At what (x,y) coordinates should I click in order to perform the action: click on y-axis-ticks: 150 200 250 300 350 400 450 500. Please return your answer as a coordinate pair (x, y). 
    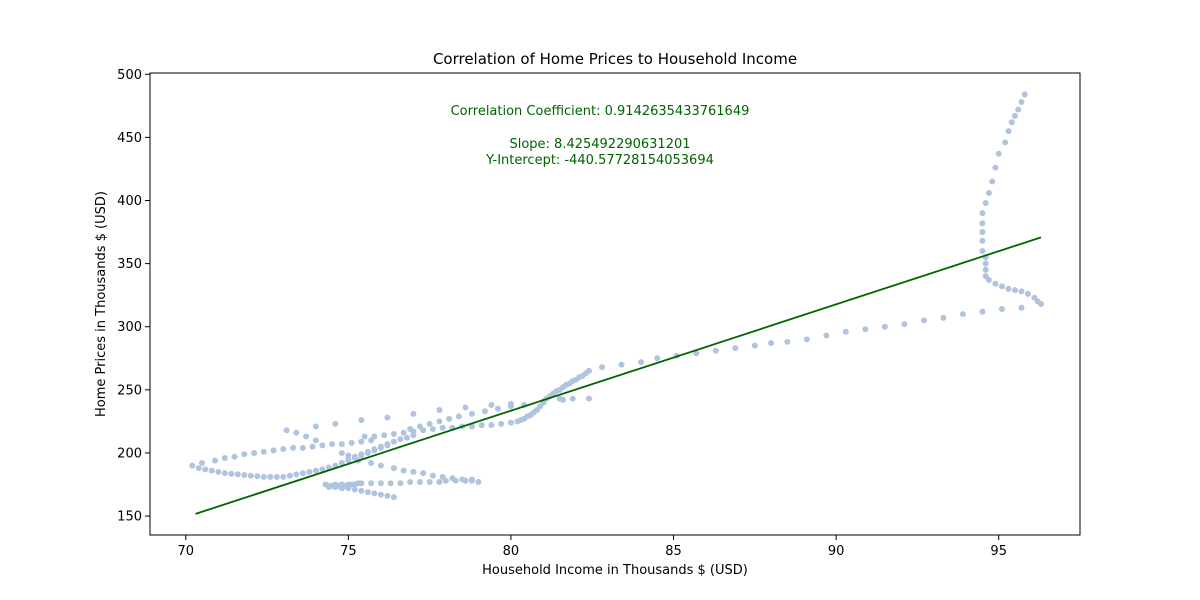
    Looking at the image, I should click on (133, 296).